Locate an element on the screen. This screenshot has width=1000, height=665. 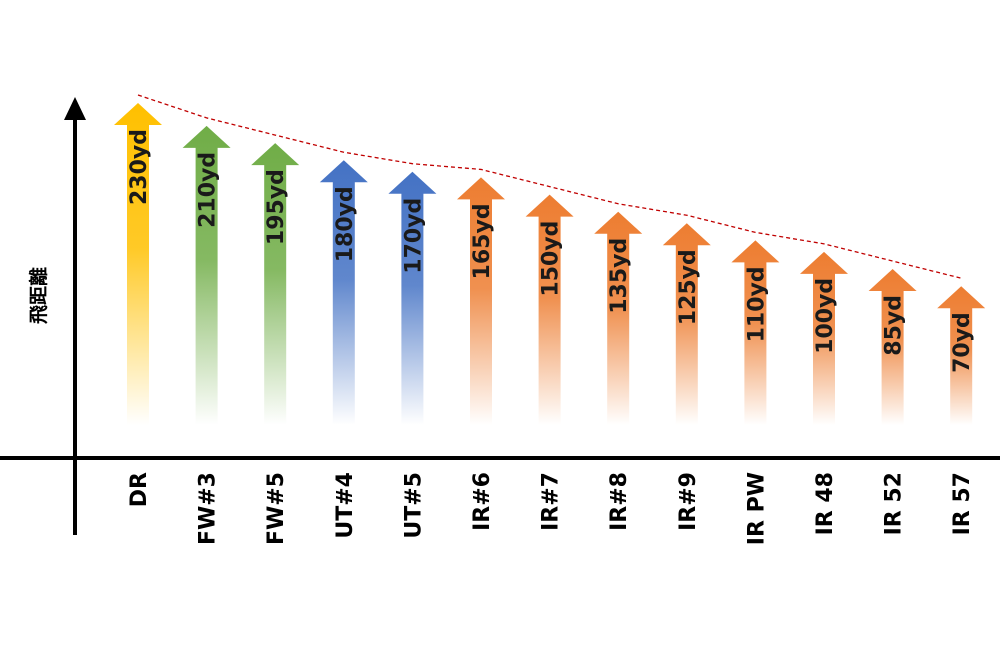
x-tick-label-12: IR 57 is located at coordinates (962, 503).